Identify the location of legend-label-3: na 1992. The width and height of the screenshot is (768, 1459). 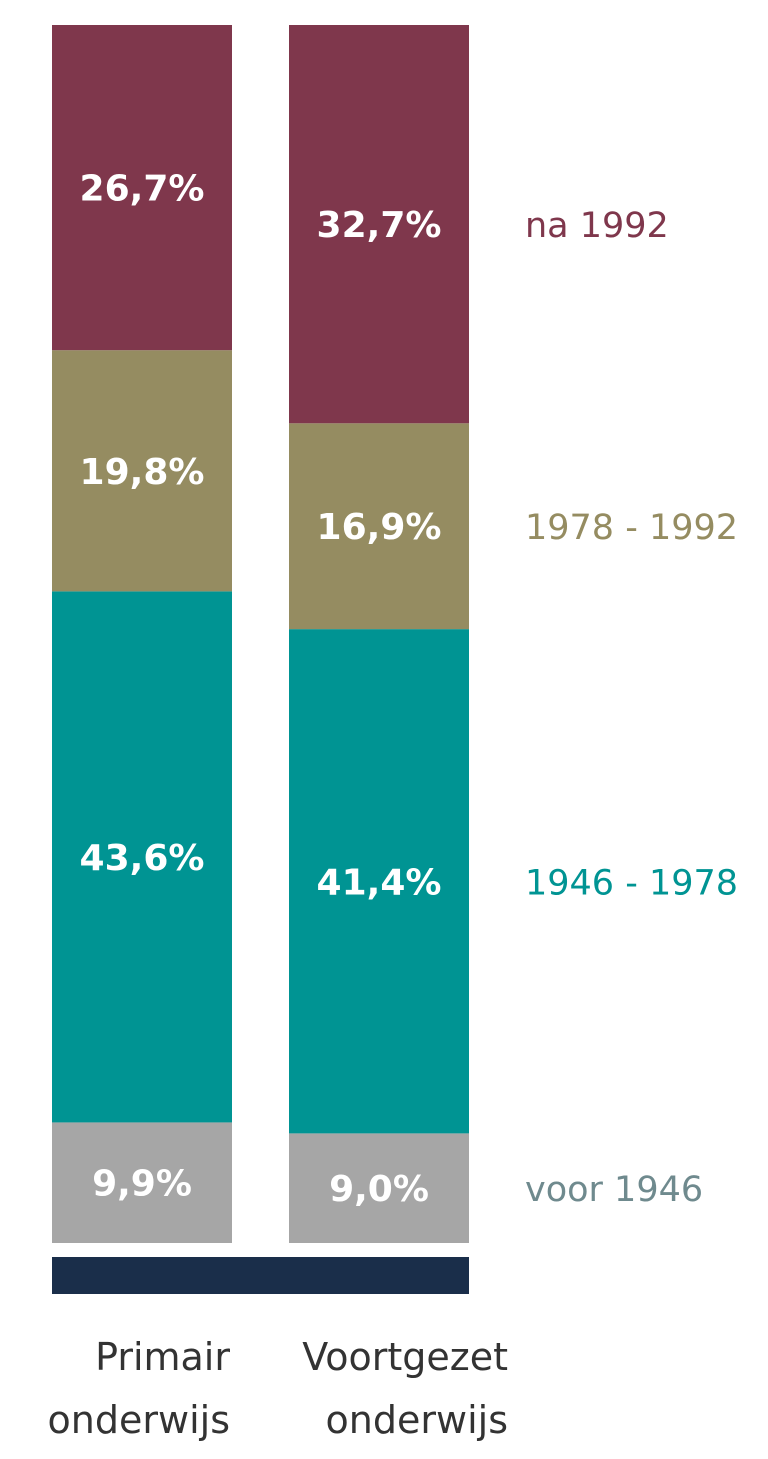
(597, 226).